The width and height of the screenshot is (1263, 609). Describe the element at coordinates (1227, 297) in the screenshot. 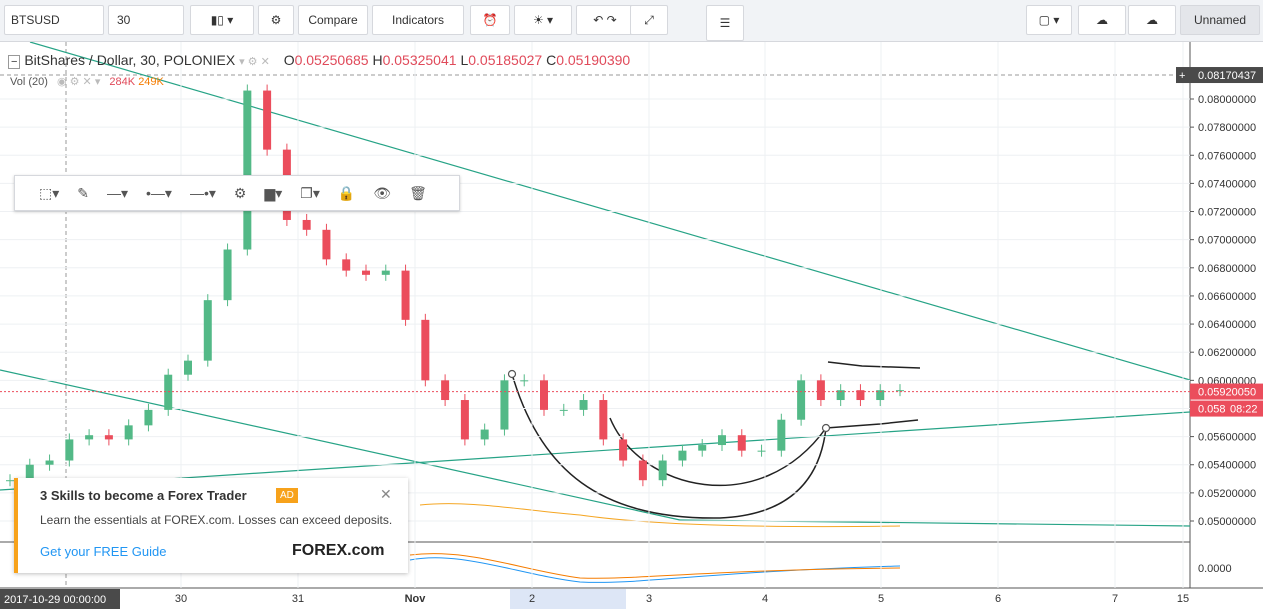

I see `y-tick-label: 0.06600000` at that location.